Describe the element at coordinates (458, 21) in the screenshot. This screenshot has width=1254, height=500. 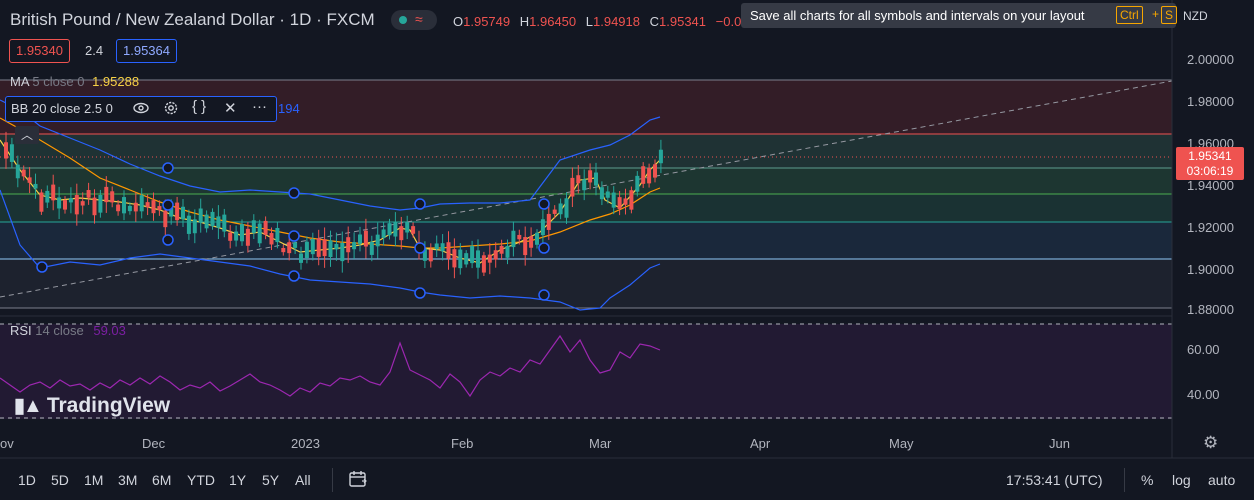
I see `ohlc-open-key: O` at that location.